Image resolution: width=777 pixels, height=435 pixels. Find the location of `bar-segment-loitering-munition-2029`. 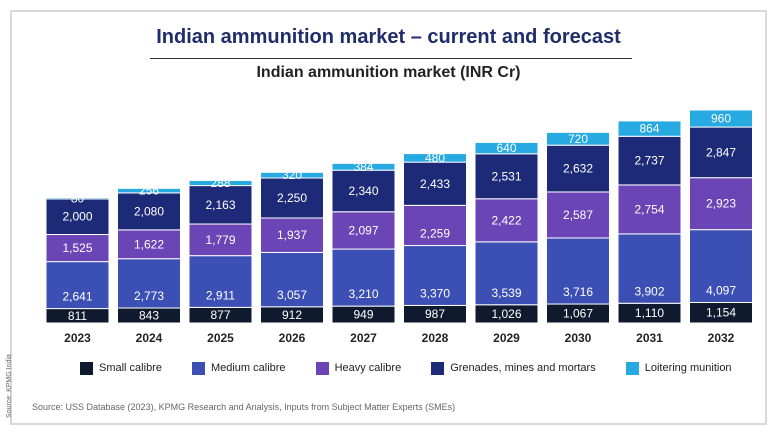

bar-segment-loitering-munition-2029 is located at coordinates (506, 148).